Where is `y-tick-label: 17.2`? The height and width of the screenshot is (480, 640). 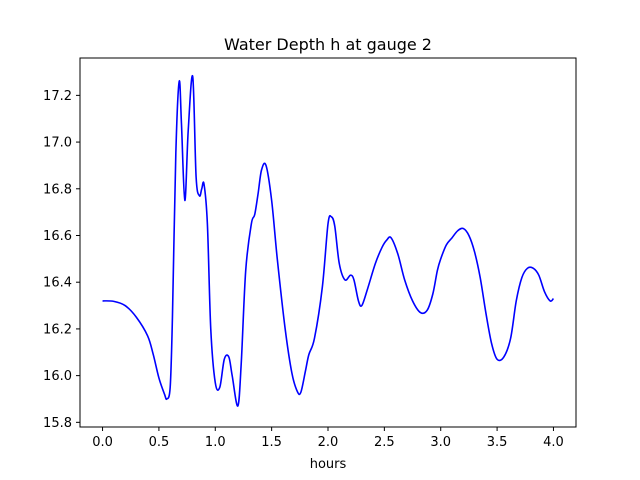 y-tick-label: 17.2 is located at coordinates (57, 96).